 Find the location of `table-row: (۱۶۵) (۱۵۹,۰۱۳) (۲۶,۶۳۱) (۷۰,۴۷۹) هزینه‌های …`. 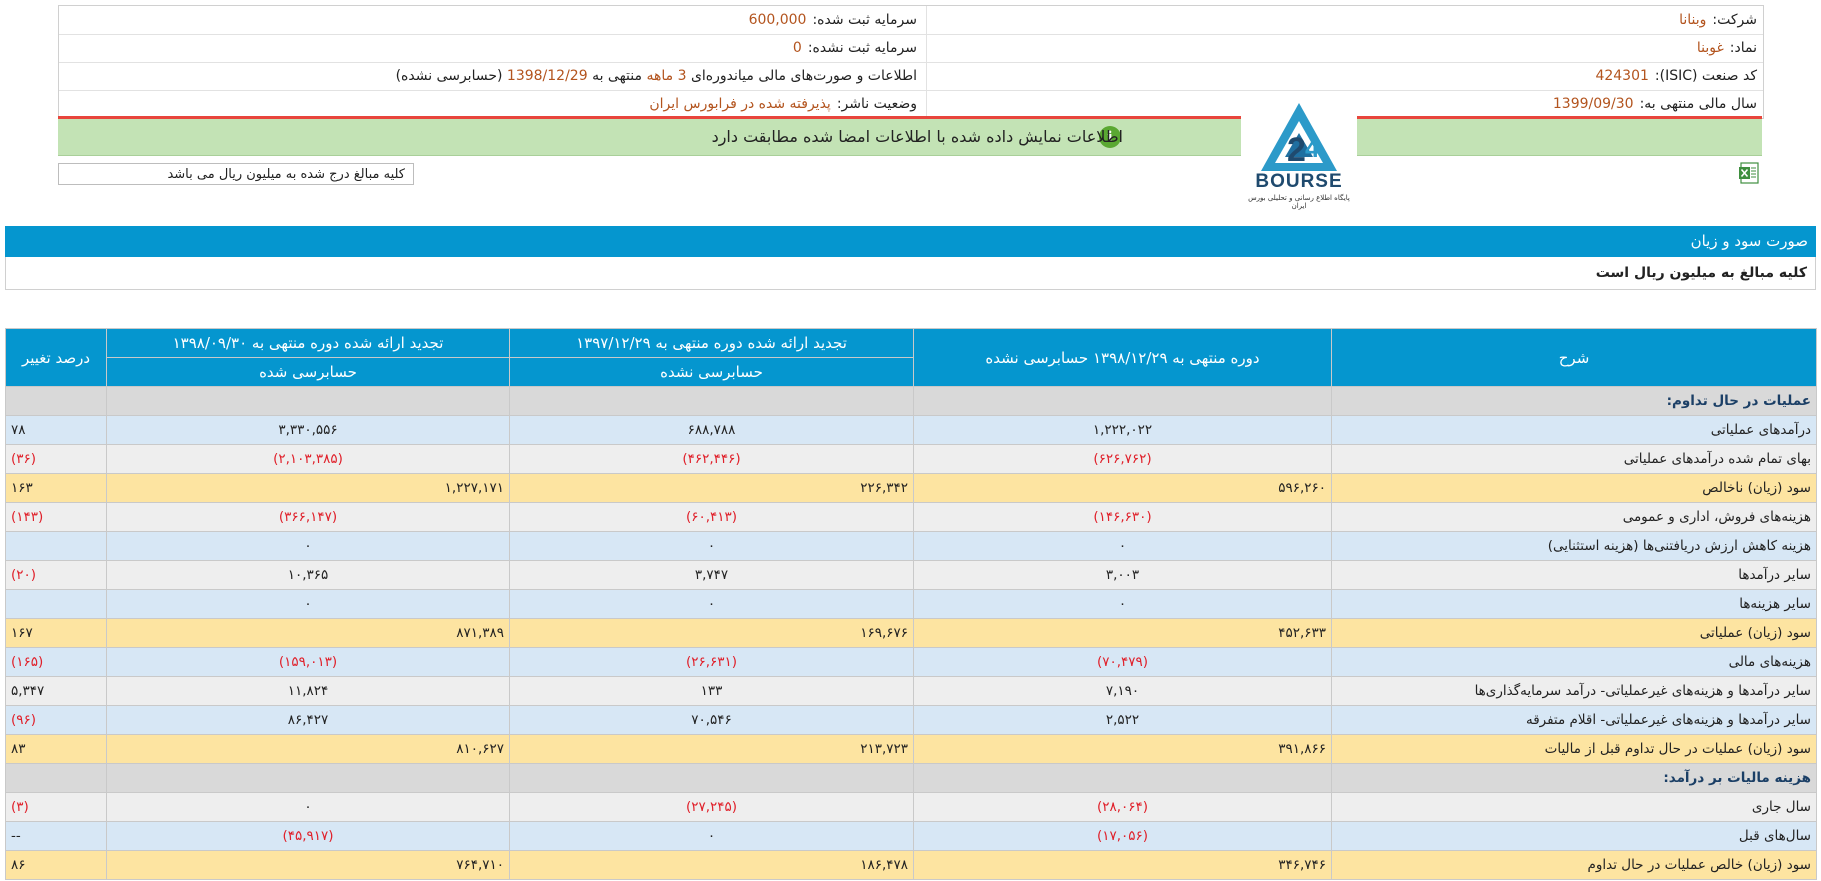

table-row: (۱۶۵) (۱۵۹,۰۱۳) (۲۶,۶۳۱) (۷۰,۴۷۹) هزینه‌های … is located at coordinates (911, 662).